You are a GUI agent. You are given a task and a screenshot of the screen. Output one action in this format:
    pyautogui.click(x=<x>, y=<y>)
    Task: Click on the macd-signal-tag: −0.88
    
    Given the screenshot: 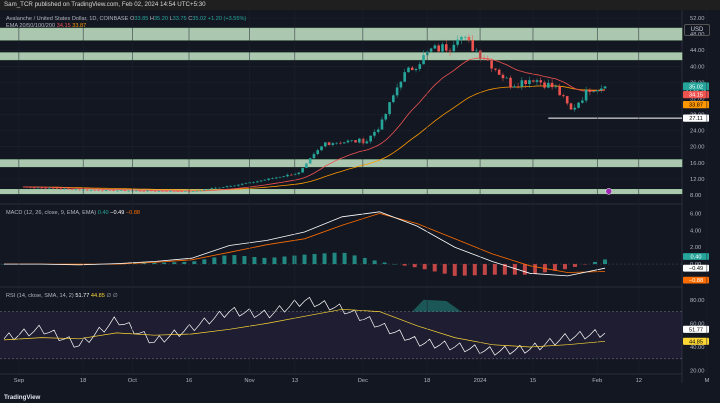 What is the action you would take?
    pyautogui.click(x=696, y=281)
    